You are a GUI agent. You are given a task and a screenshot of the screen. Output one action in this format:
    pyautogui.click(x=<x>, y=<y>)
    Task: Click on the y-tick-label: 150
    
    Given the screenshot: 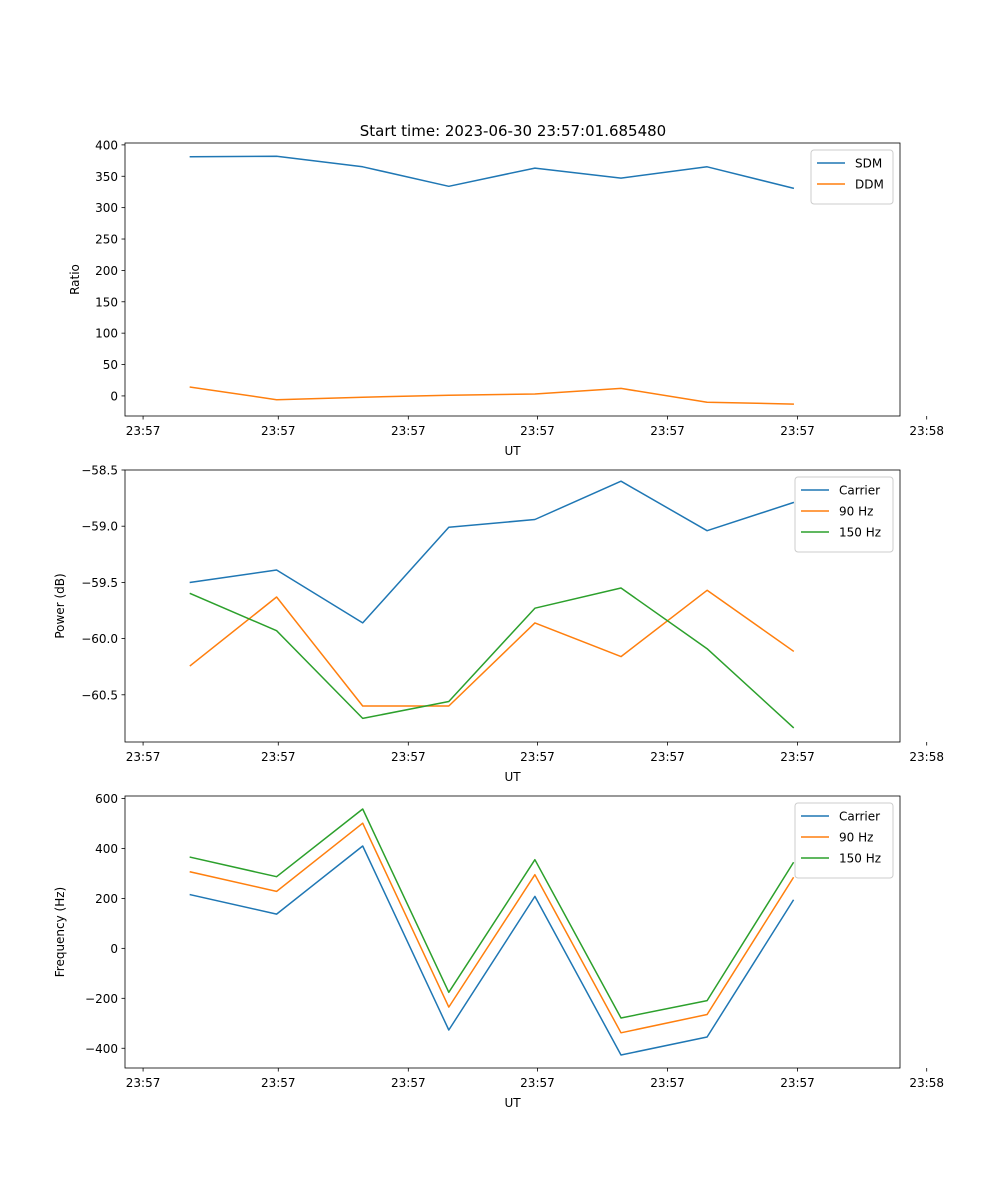 What is the action you would take?
    pyautogui.click(x=106, y=302)
    